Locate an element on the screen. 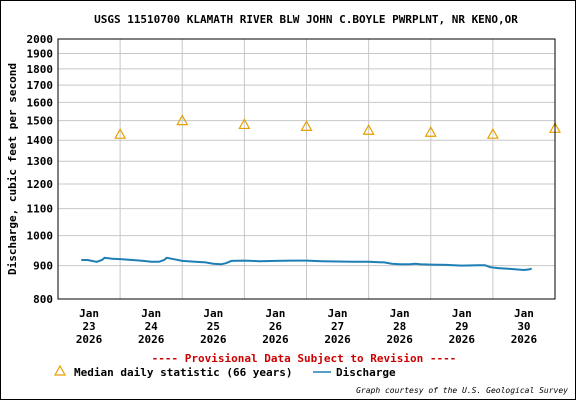  y-tick-label: 1600 is located at coordinates (40, 102).